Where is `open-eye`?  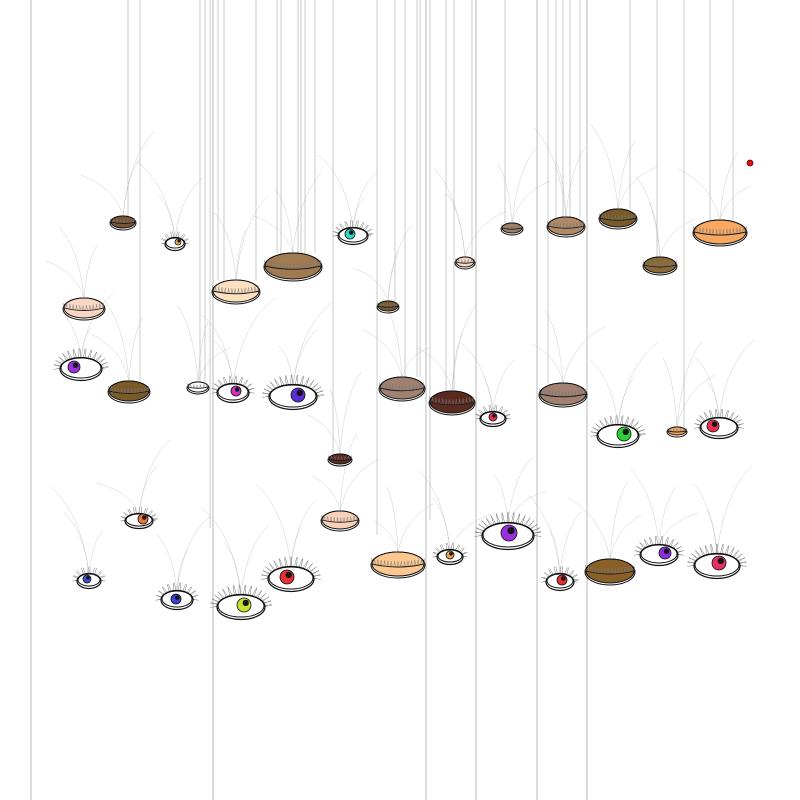
open-eye is located at coordinates (659, 551).